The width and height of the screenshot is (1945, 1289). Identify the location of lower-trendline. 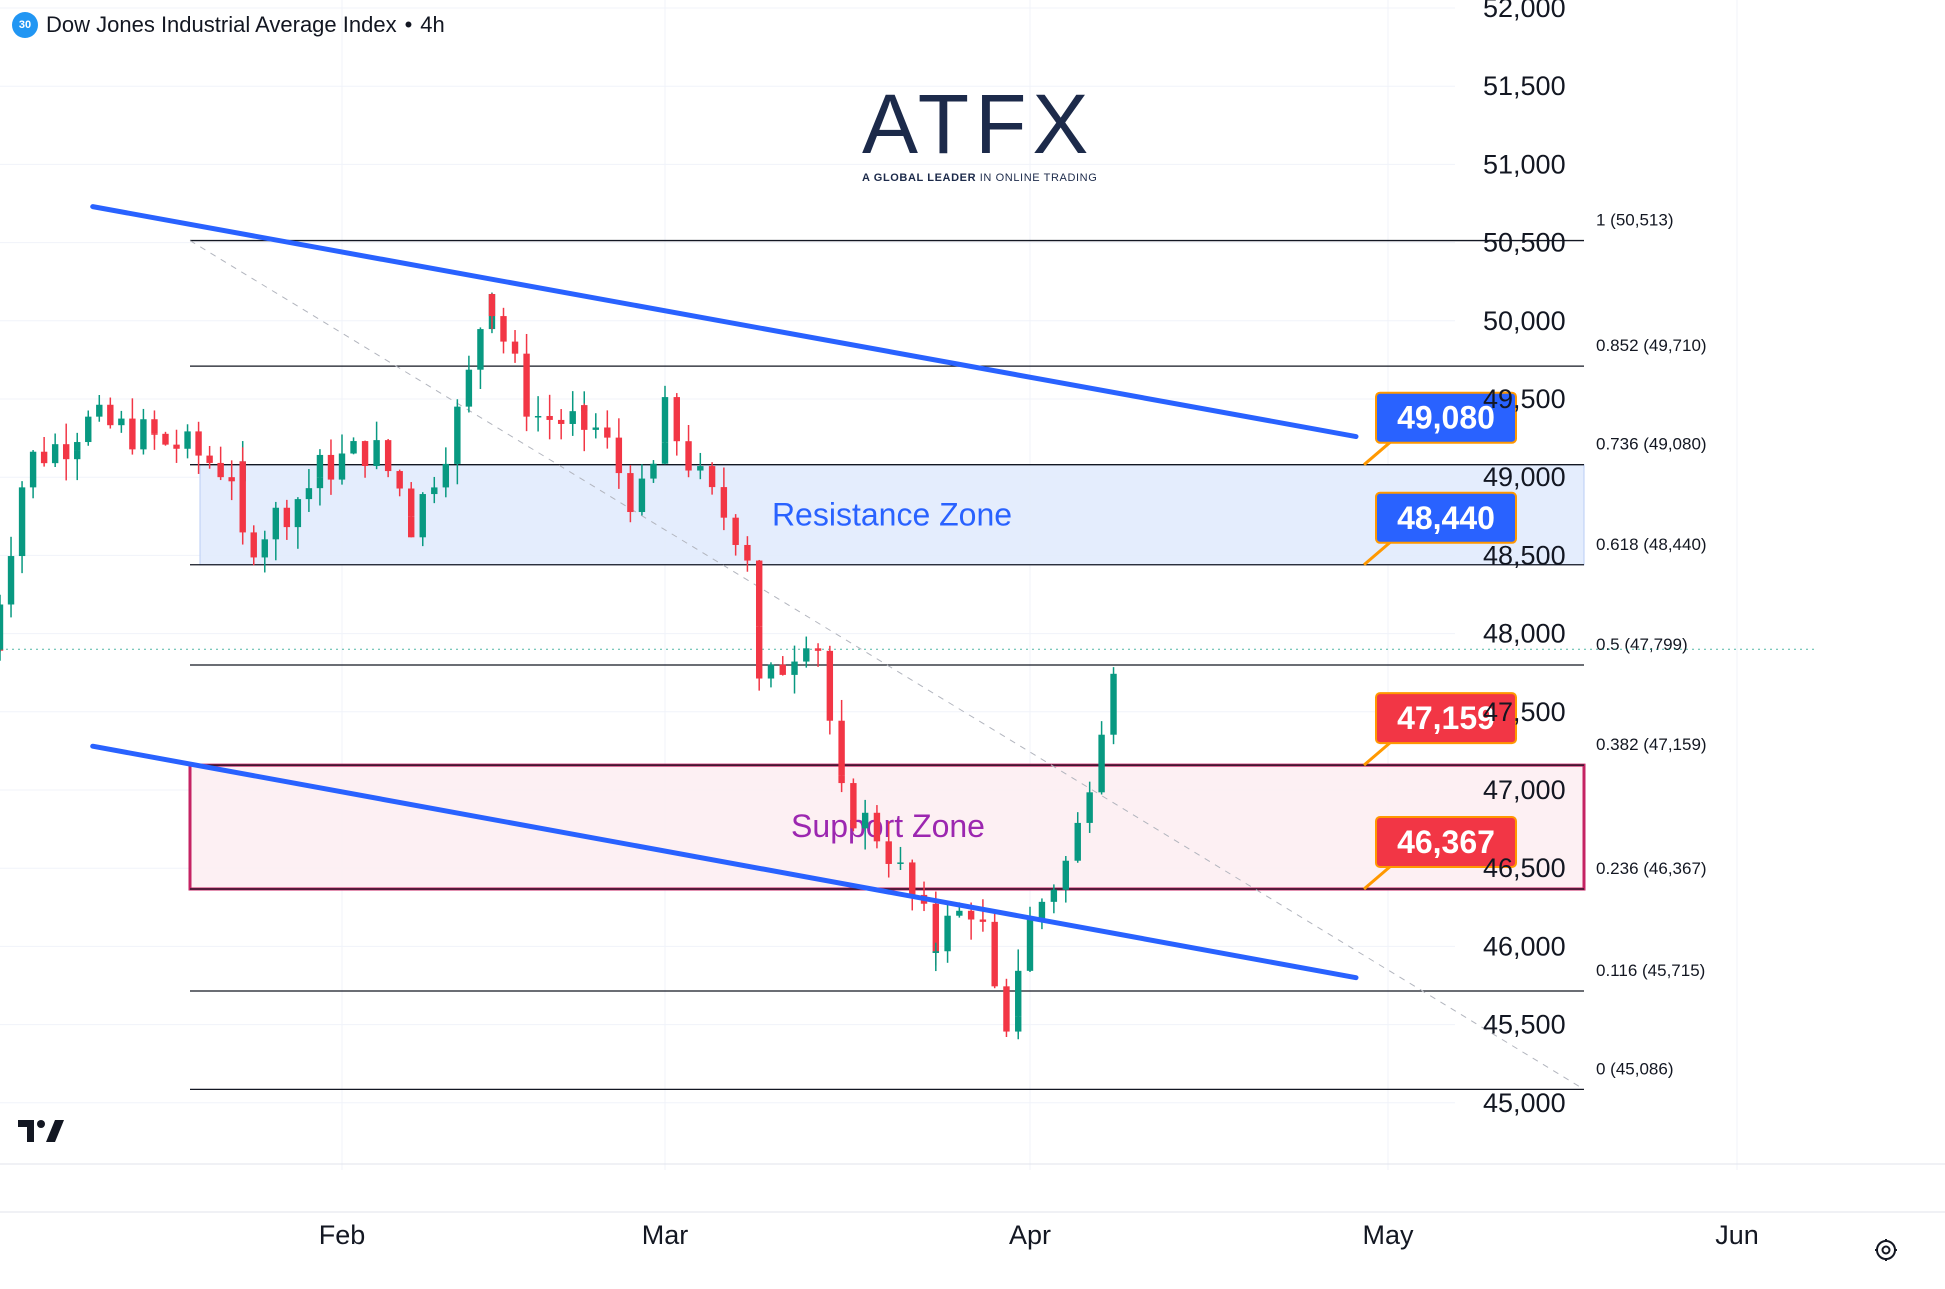
(724, 862).